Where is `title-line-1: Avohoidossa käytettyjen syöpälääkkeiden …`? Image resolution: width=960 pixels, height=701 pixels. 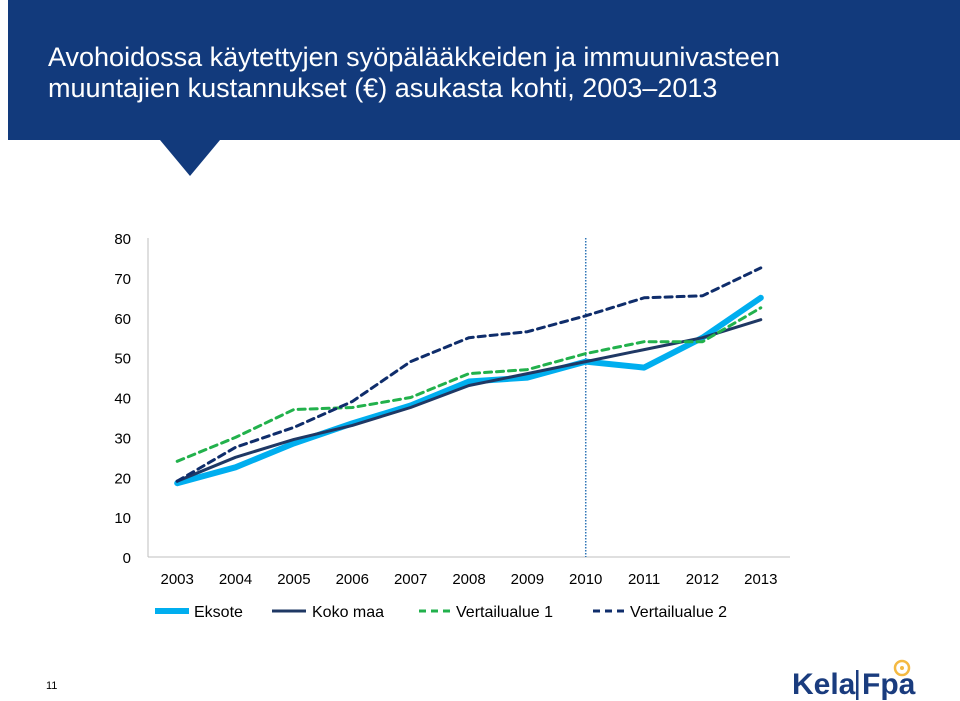
title-line-1: Avohoidossa käytettyjen syöpälääkkeiden … is located at coordinates (414, 57).